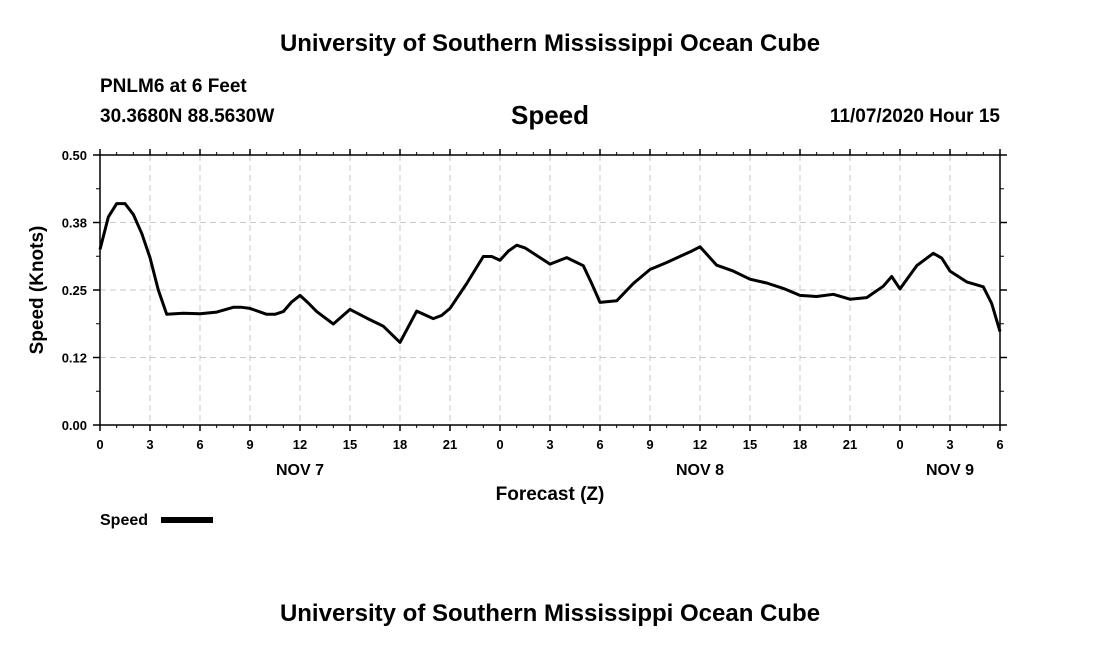 Image resolution: width=1100 pixels, height=650 pixels. What do you see at coordinates (74, 290) in the screenshot?
I see `y-tick-label: 0.25` at bounding box center [74, 290].